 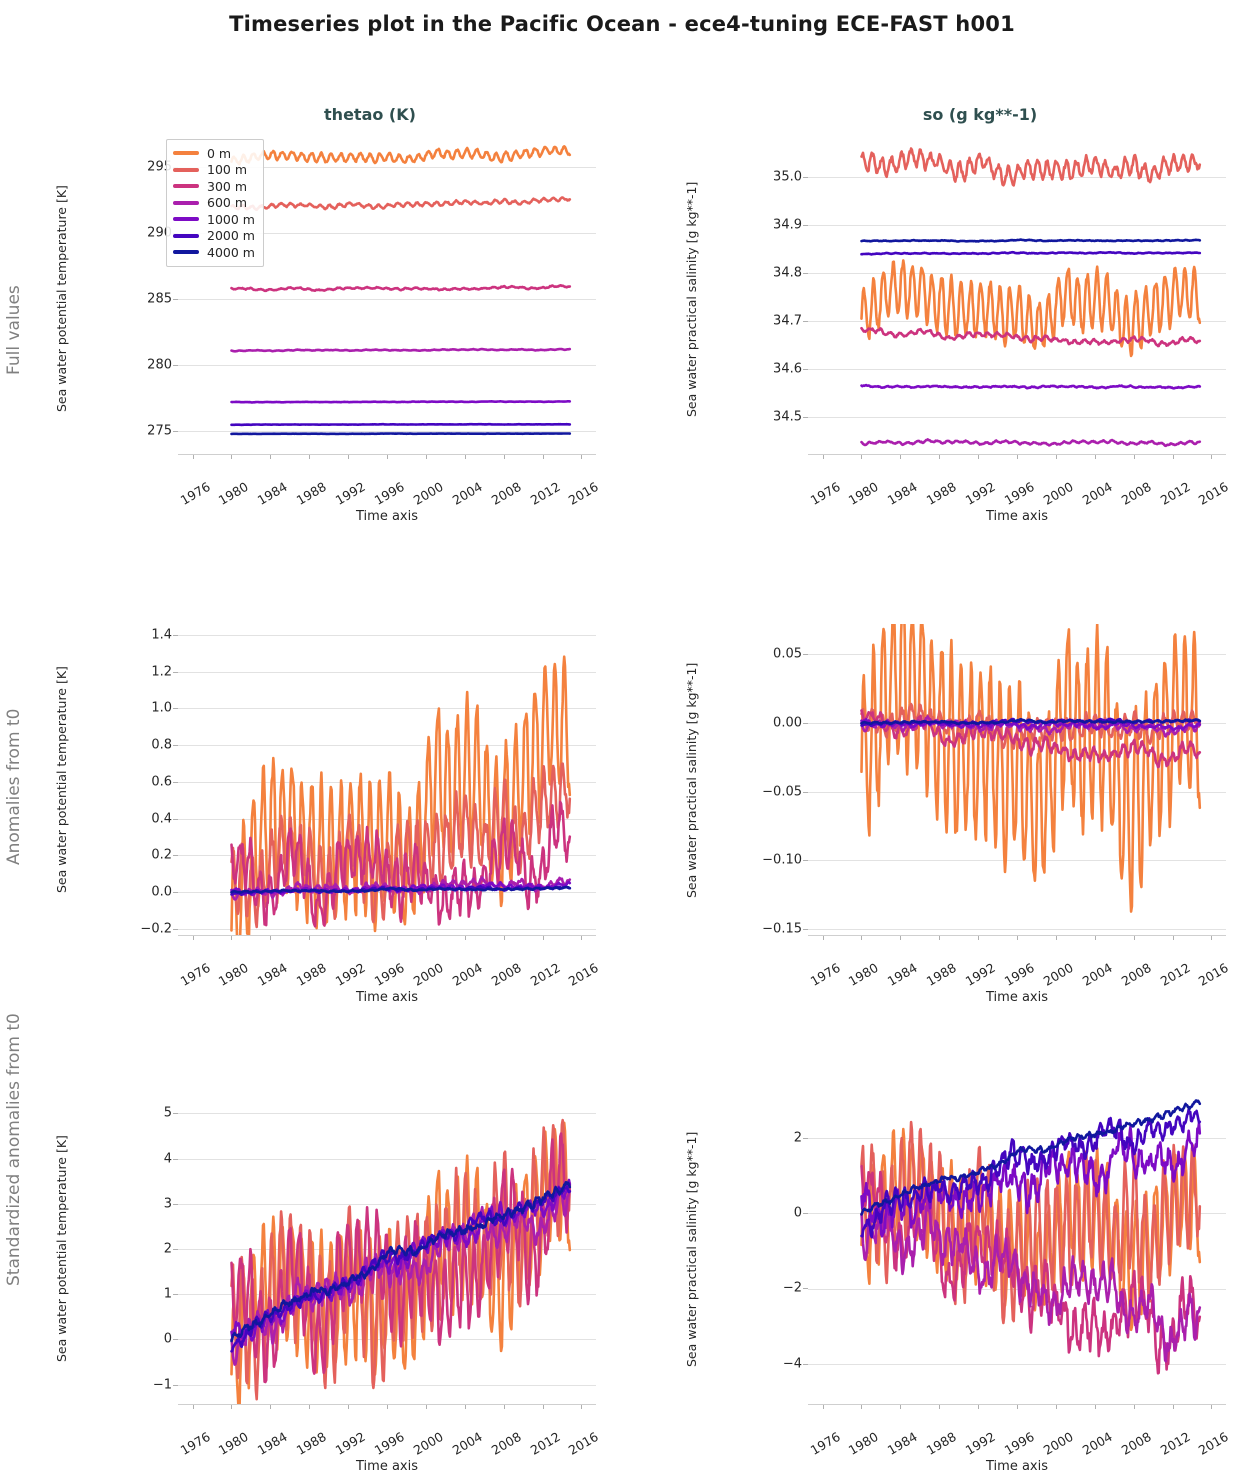 I want to click on series-layer-row2-col1, so click(x=1031, y=1237).